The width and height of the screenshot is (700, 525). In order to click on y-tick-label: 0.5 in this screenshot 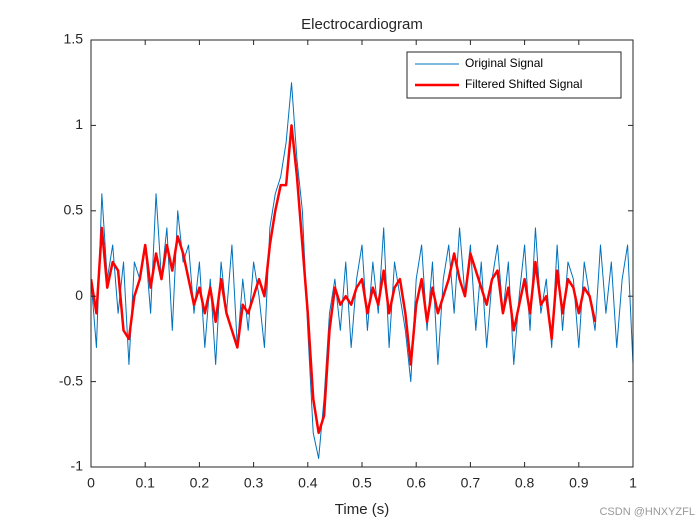, I will do `click(74, 210)`.